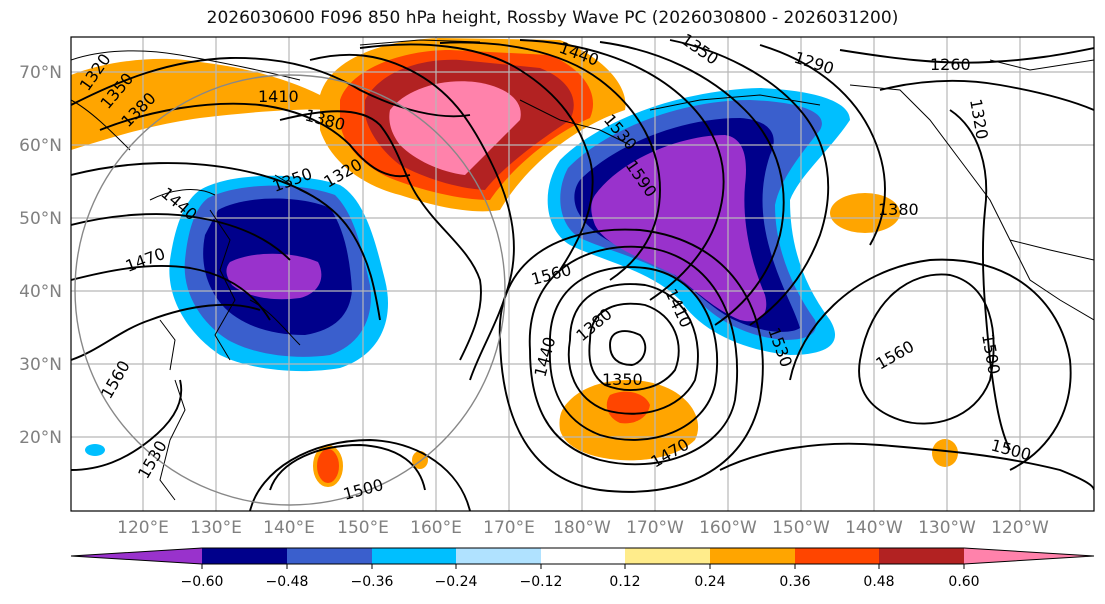 This screenshot has width=1105, height=604. What do you see at coordinates (202, 582) in the screenshot?
I see `colorbar-tick-label: −0.60` at bounding box center [202, 582].